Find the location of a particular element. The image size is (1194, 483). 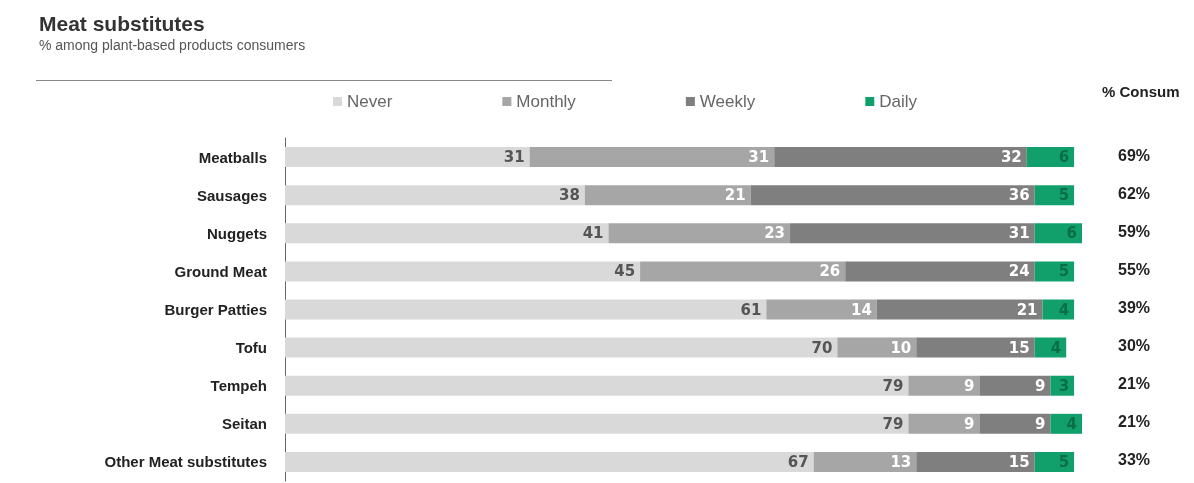

y-tick-label: Tofu is located at coordinates (251, 348).